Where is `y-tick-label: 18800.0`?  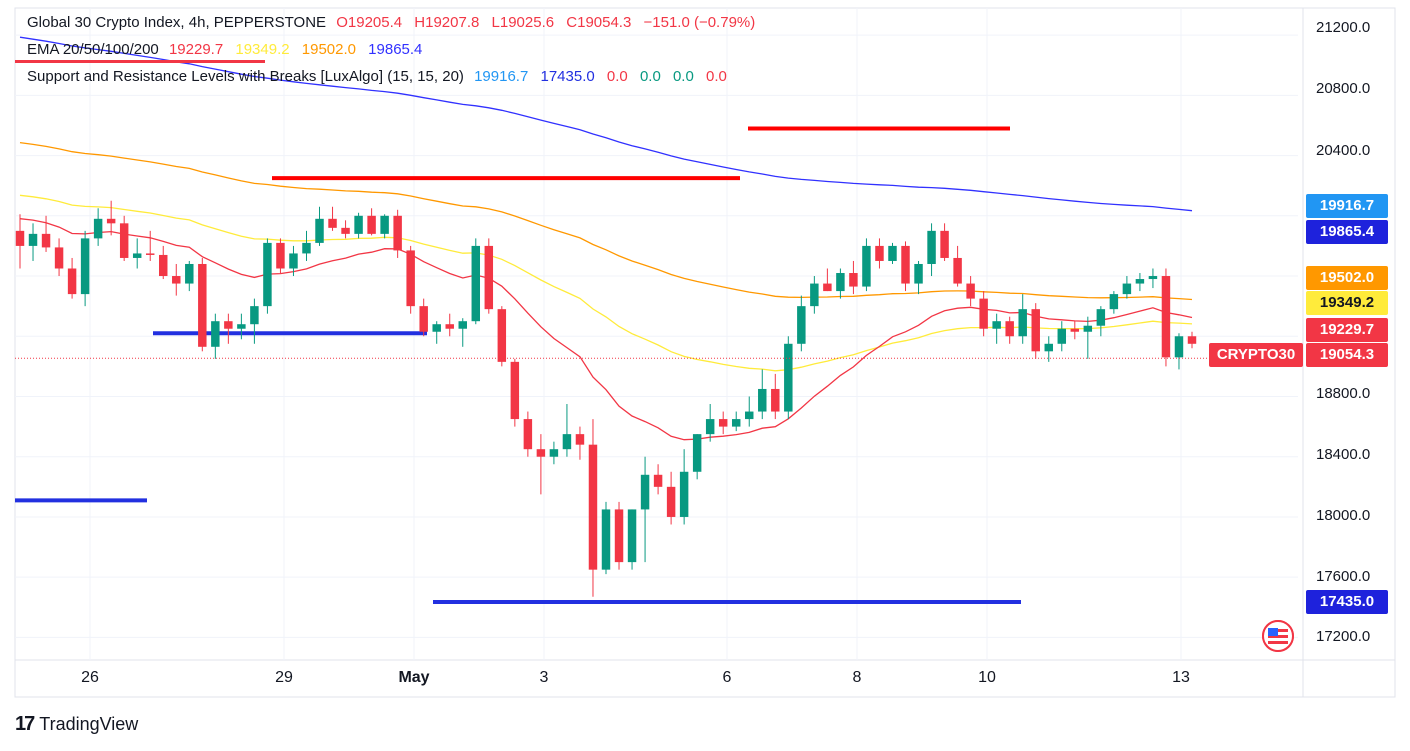 y-tick-label: 18800.0 is located at coordinates (1343, 393).